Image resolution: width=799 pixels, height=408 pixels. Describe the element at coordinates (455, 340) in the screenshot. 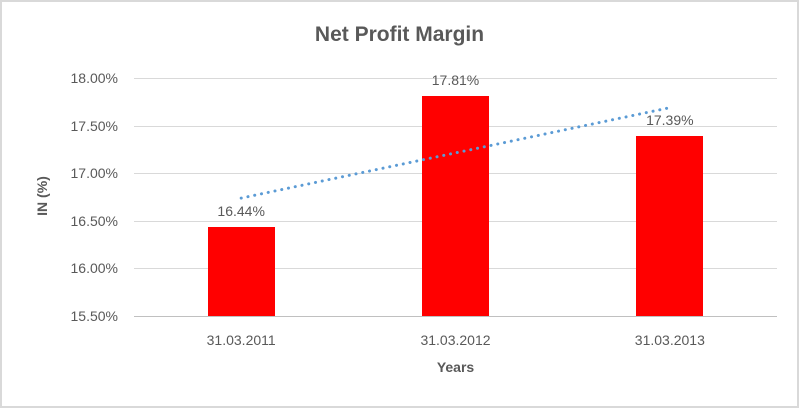

I see `x-category-label: 31.03.2012` at that location.